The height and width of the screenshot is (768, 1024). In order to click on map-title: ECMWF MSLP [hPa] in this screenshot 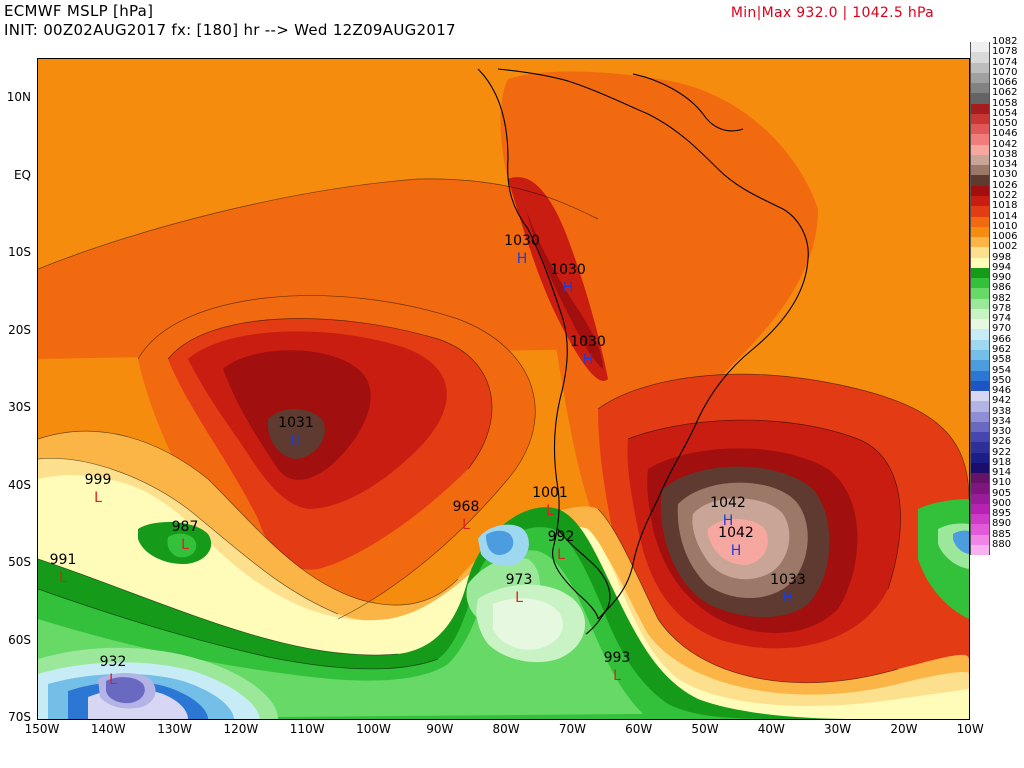, I will do `click(79, 11)`.